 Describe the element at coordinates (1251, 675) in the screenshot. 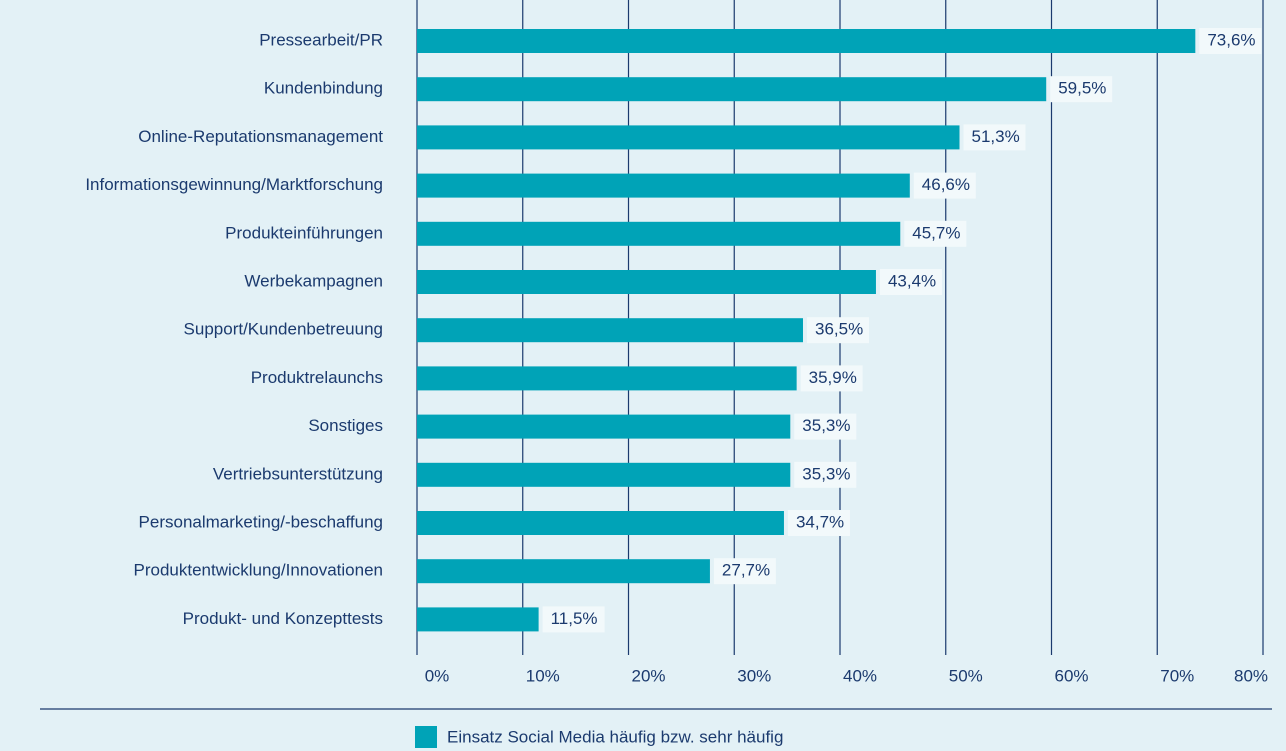

I see `x-tick-label: 80%` at that location.